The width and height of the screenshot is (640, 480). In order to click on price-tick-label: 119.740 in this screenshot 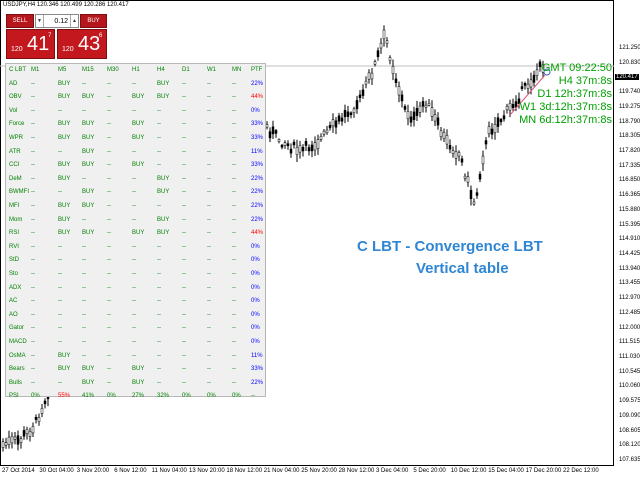, I will do `click(629, 92)`.